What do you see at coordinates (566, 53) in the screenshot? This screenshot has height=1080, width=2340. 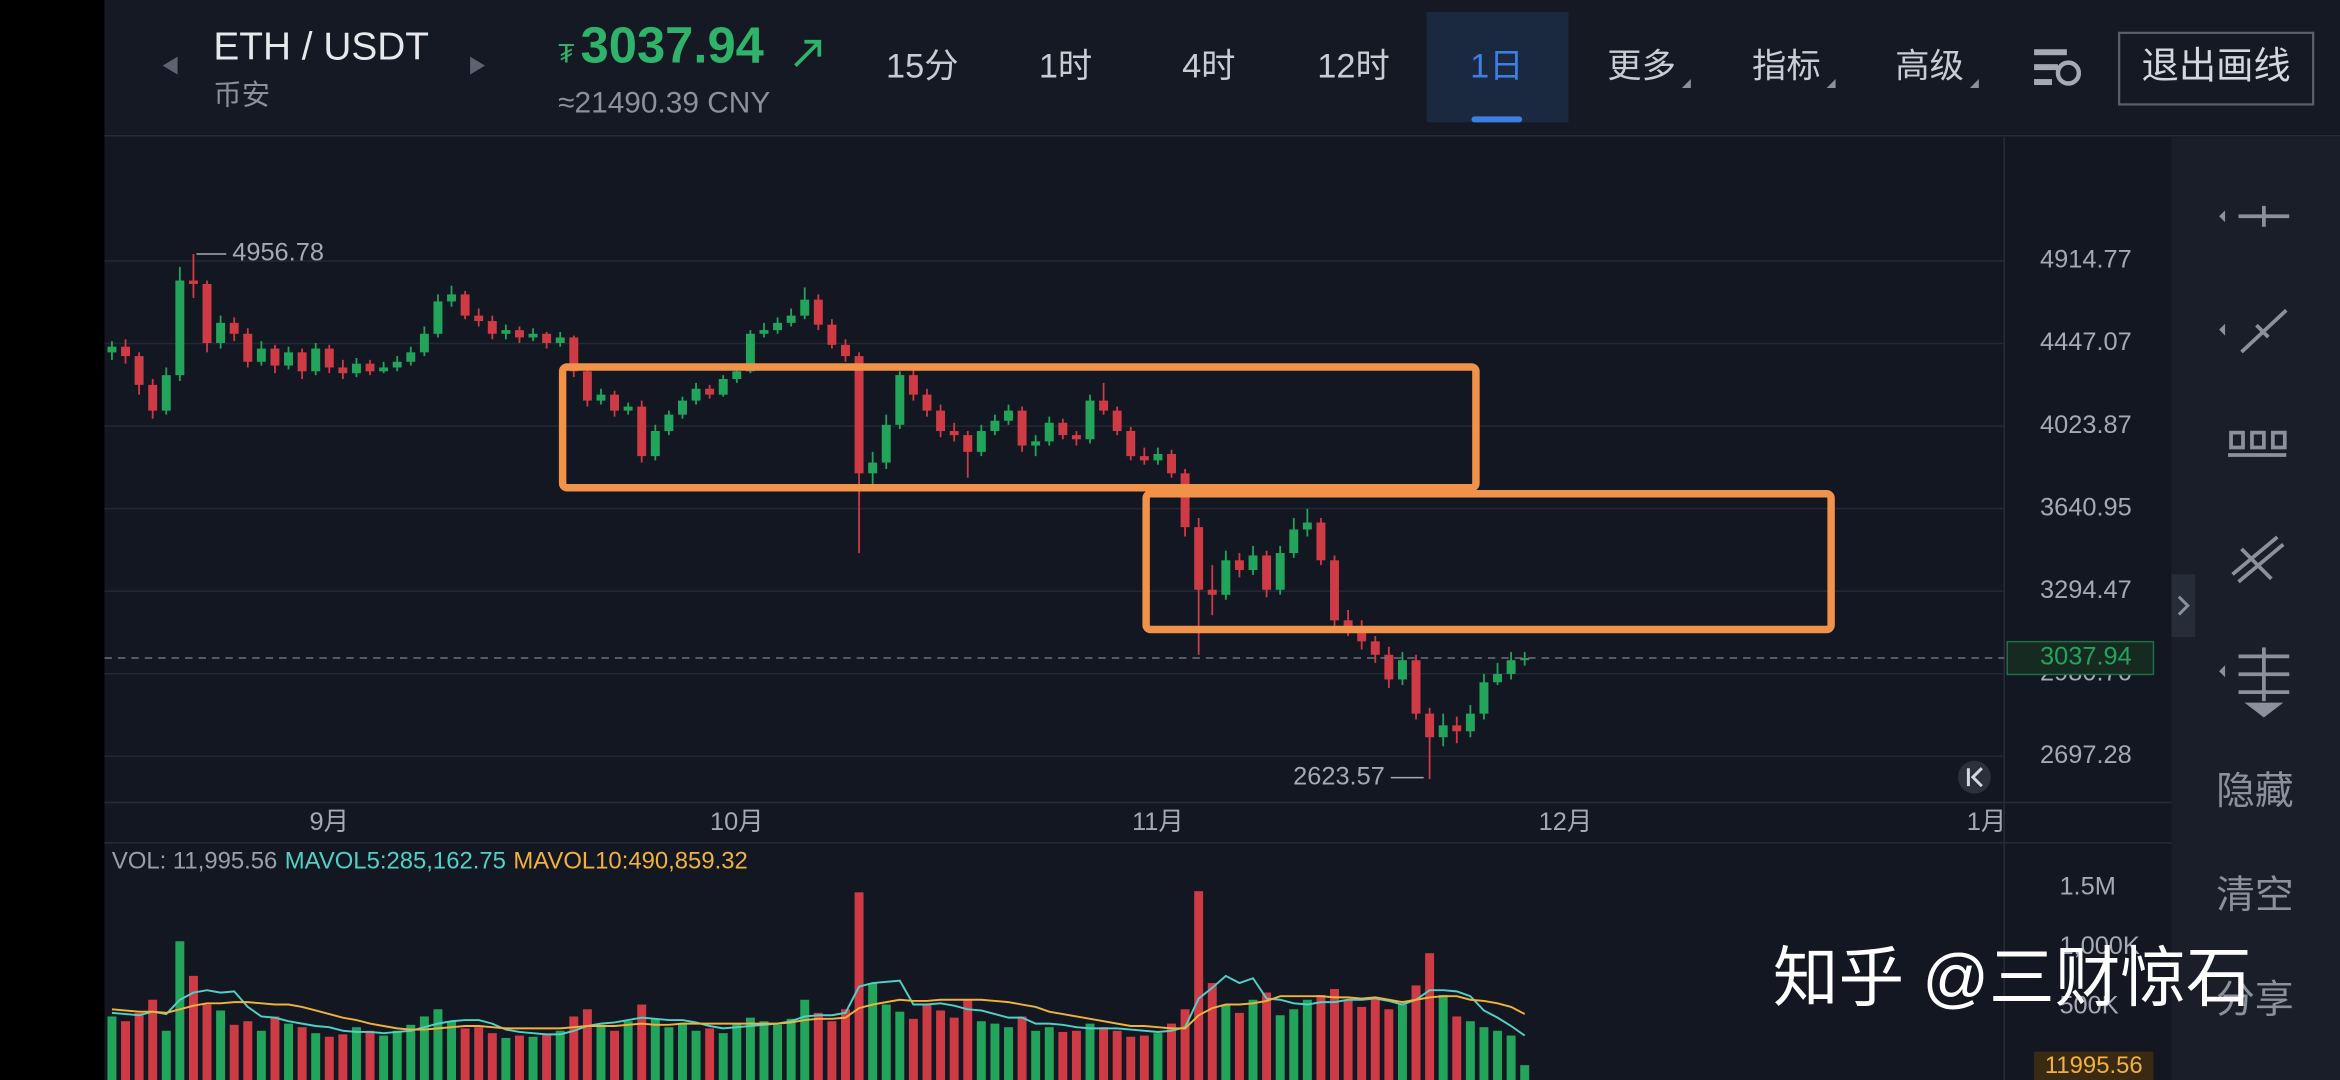 I see `currency-symbol: ₮` at bounding box center [566, 53].